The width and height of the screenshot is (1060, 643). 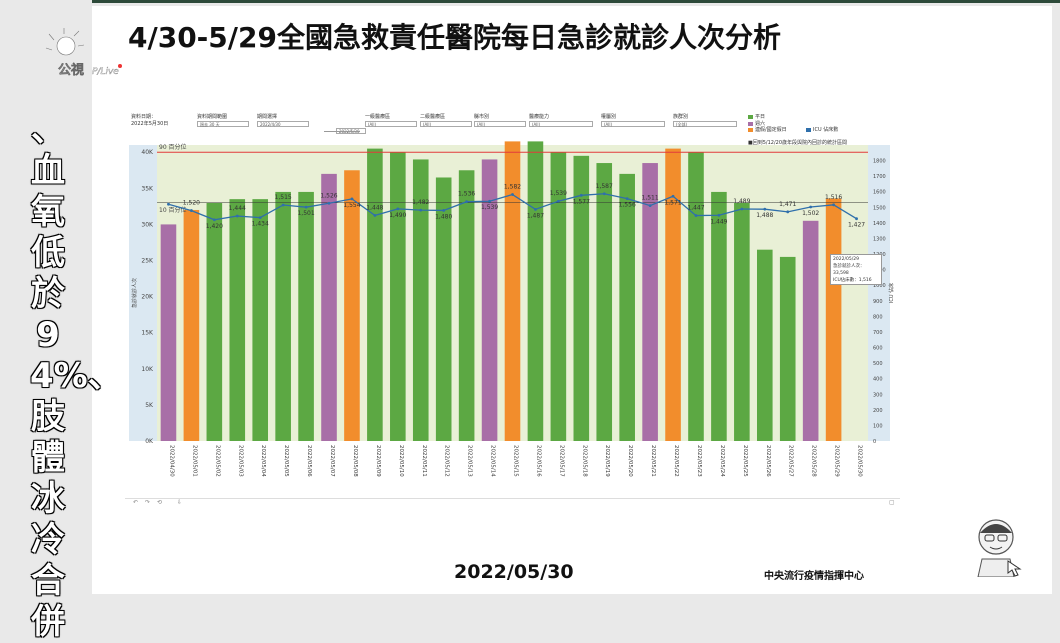 I want to click on filter-select: 2022/4/30, so click(x=283, y=124).